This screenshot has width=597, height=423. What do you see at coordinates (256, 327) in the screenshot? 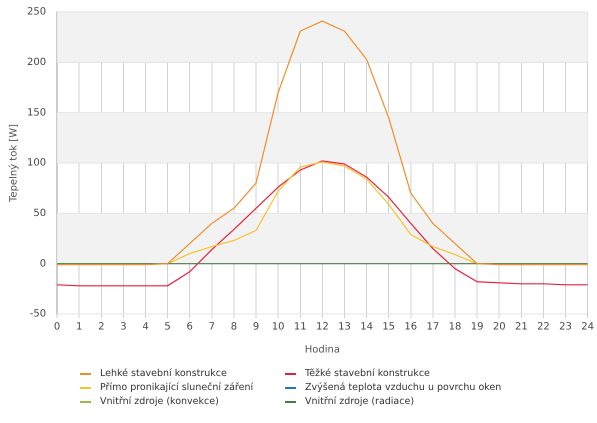
I see `x-tick-label: 9` at bounding box center [256, 327].